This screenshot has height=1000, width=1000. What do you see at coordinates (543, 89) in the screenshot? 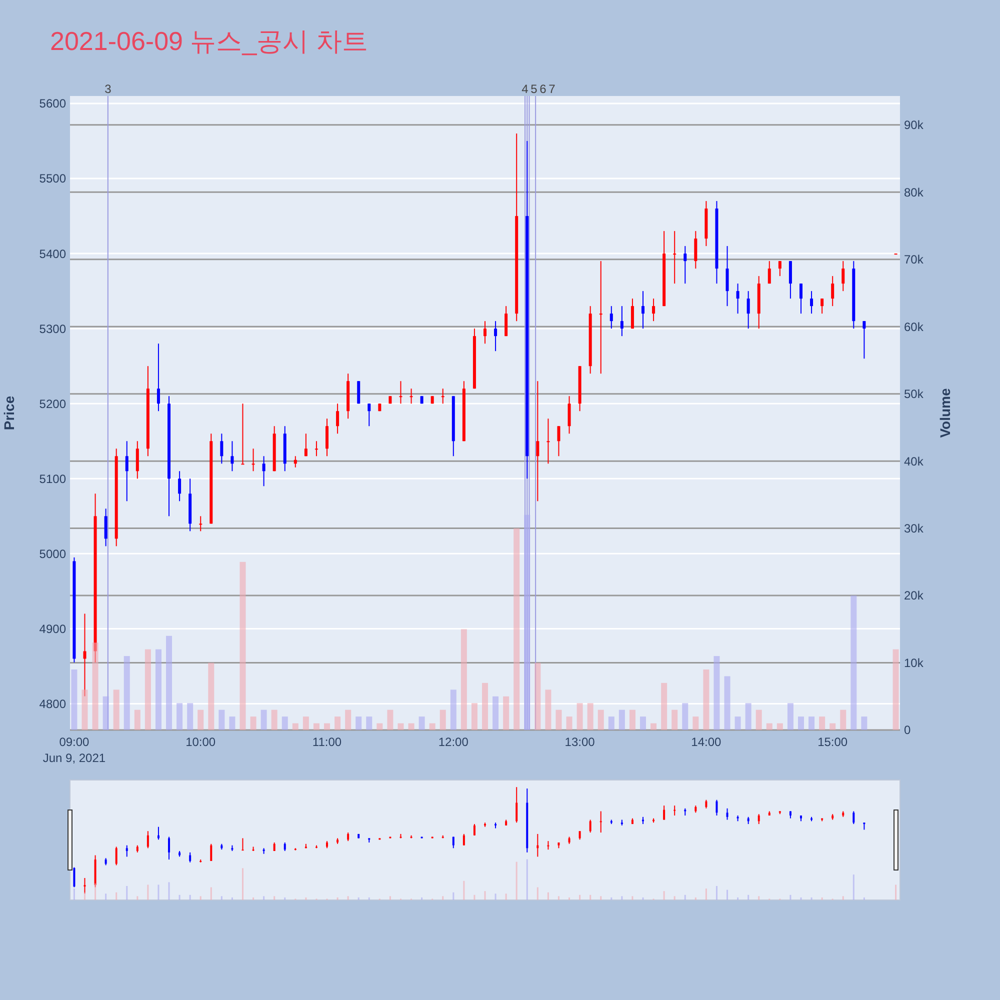
I see `ref-line-label: 6` at bounding box center [543, 89].